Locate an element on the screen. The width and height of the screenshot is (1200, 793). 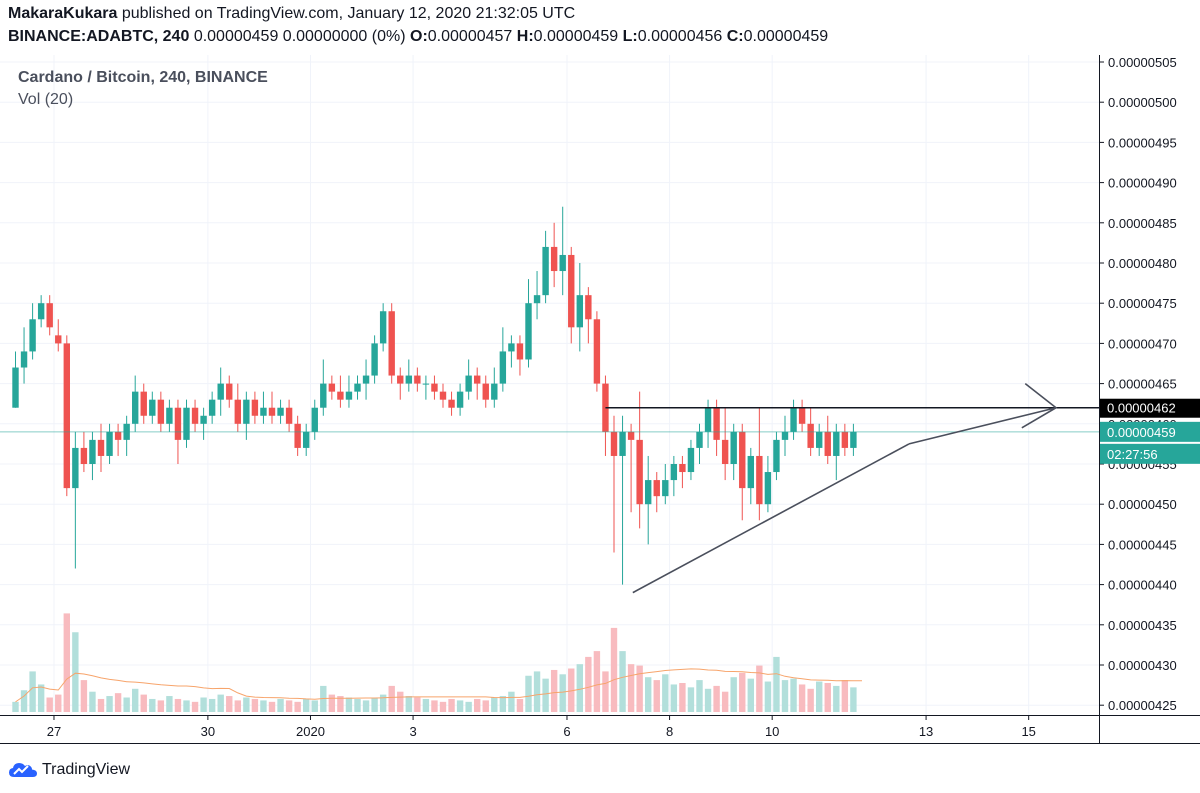
time-tick-label: 3 is located at coordinates (412, 731).